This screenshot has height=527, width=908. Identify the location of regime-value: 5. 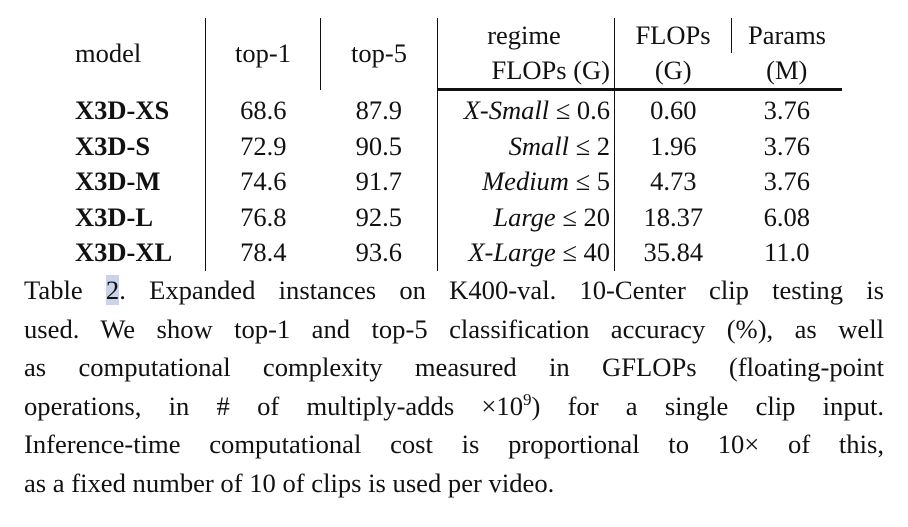
(603, 181).